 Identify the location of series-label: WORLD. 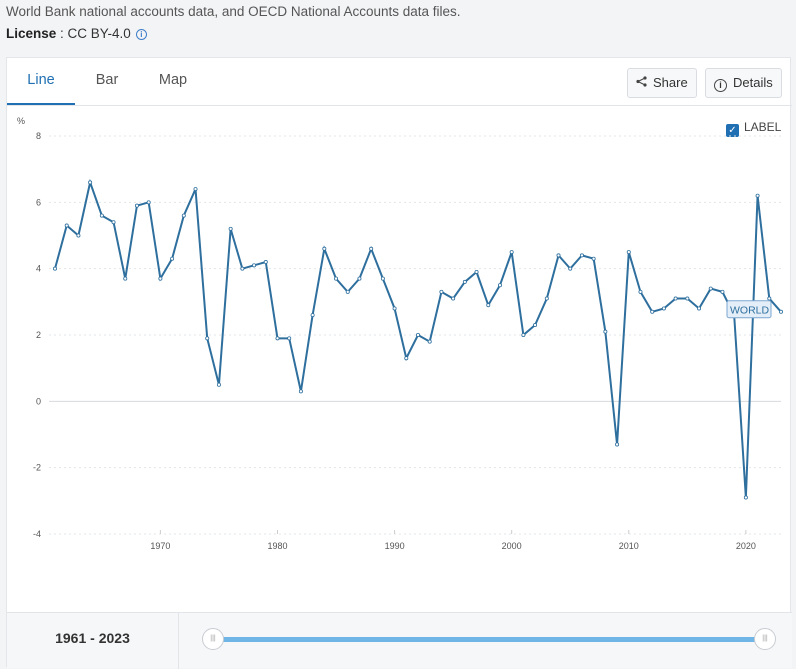
(749, 309).